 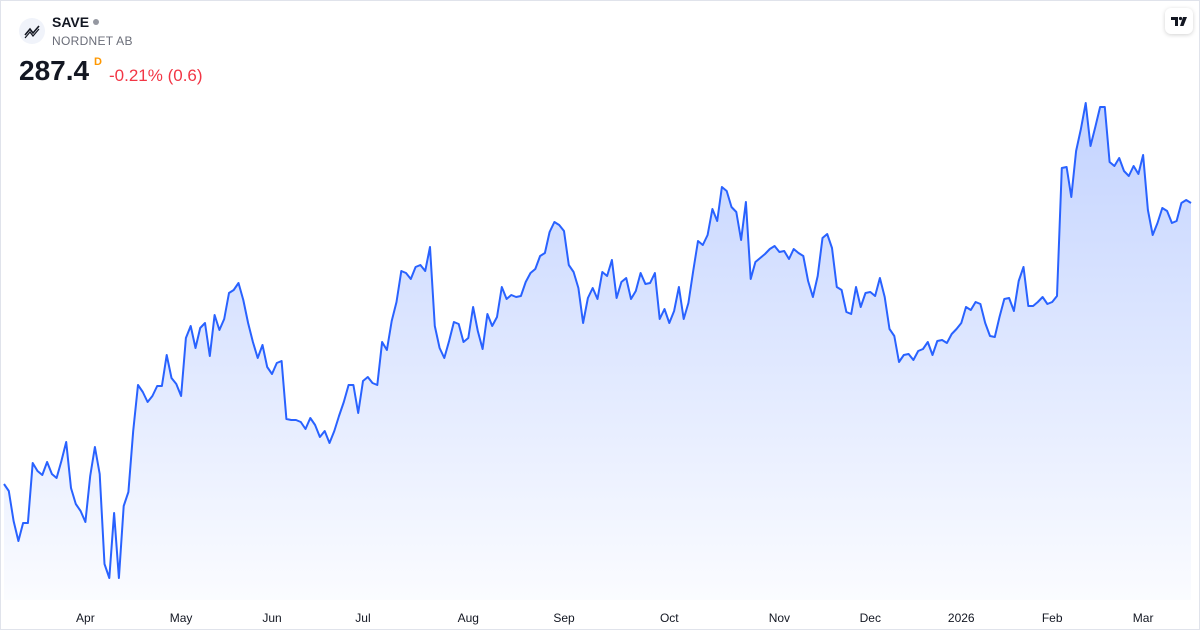 What do you see at coordinates (779, 618) in the screenshot?
I see `x-tick-label: Nov` at bounding box center [779, 618].